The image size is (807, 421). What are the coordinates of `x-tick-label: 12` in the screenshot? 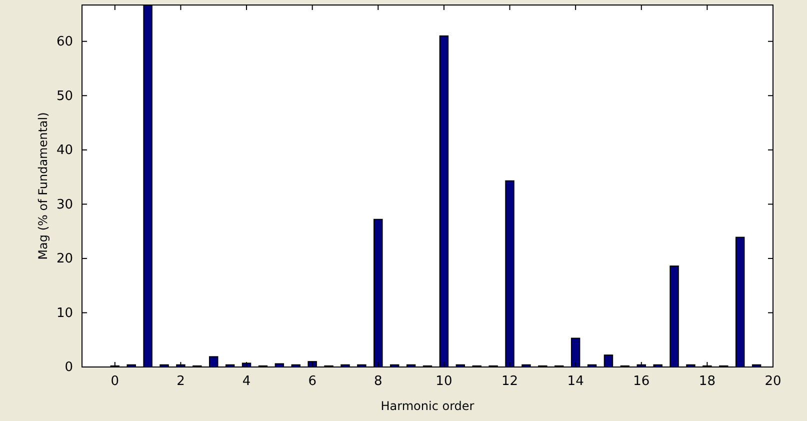 It's located at (509, 382).